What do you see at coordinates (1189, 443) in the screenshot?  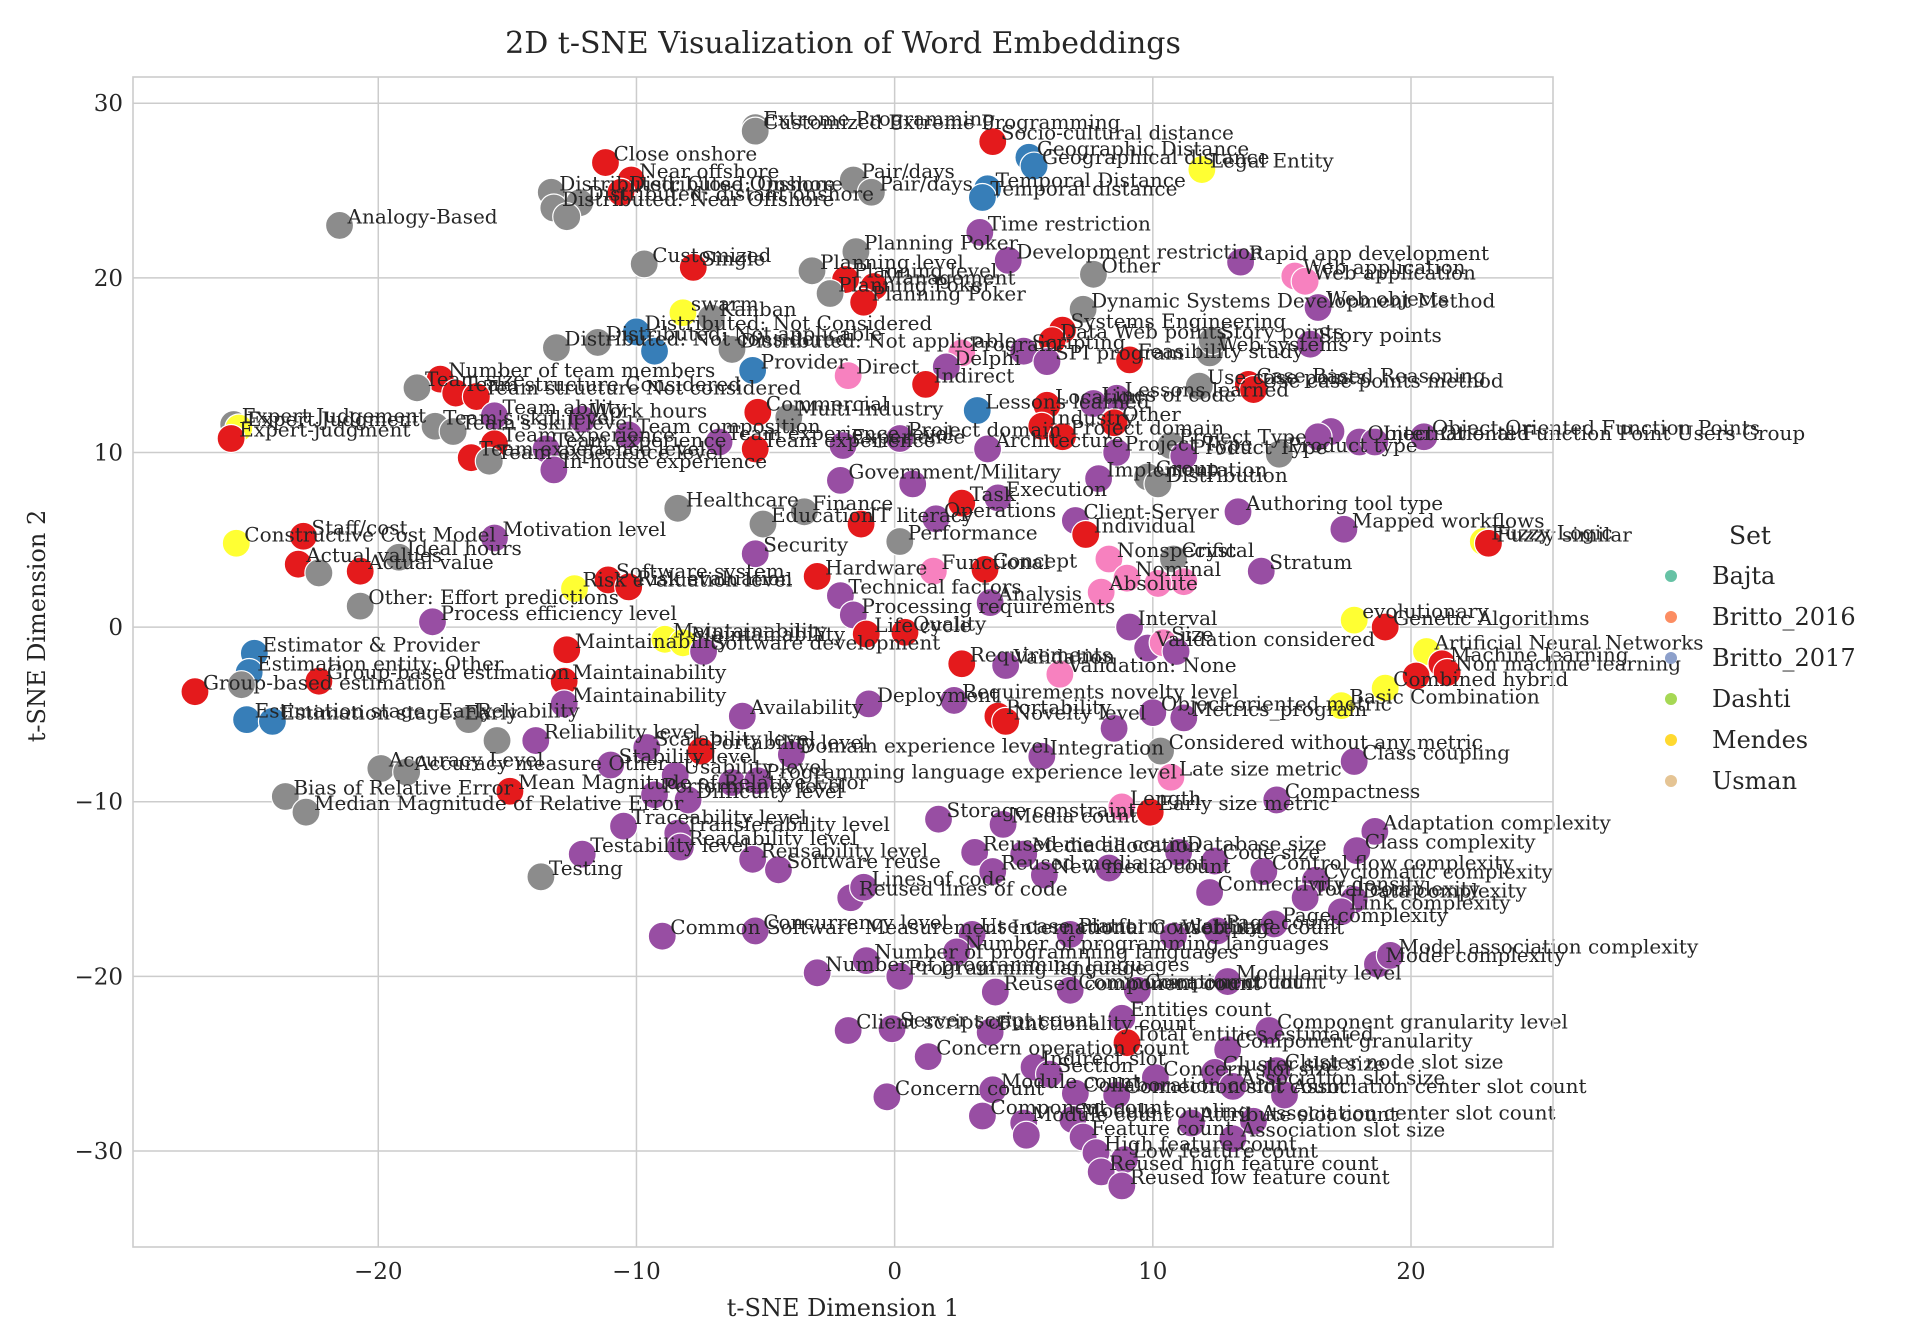 I see `point-label: Project Type` at bounding box center [1189, 443].